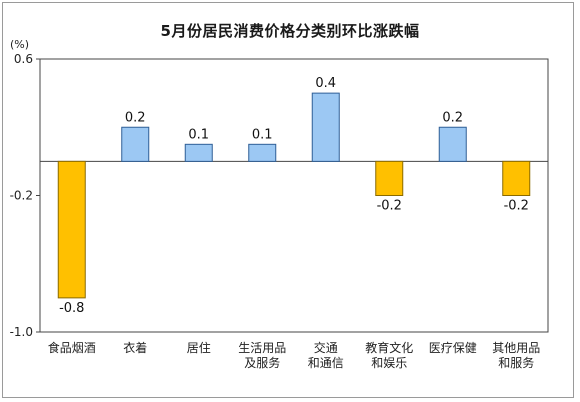  Describe the element at coordinates (20, 44) in the screenshot. I see `y-unit-label: (%)` at that location.